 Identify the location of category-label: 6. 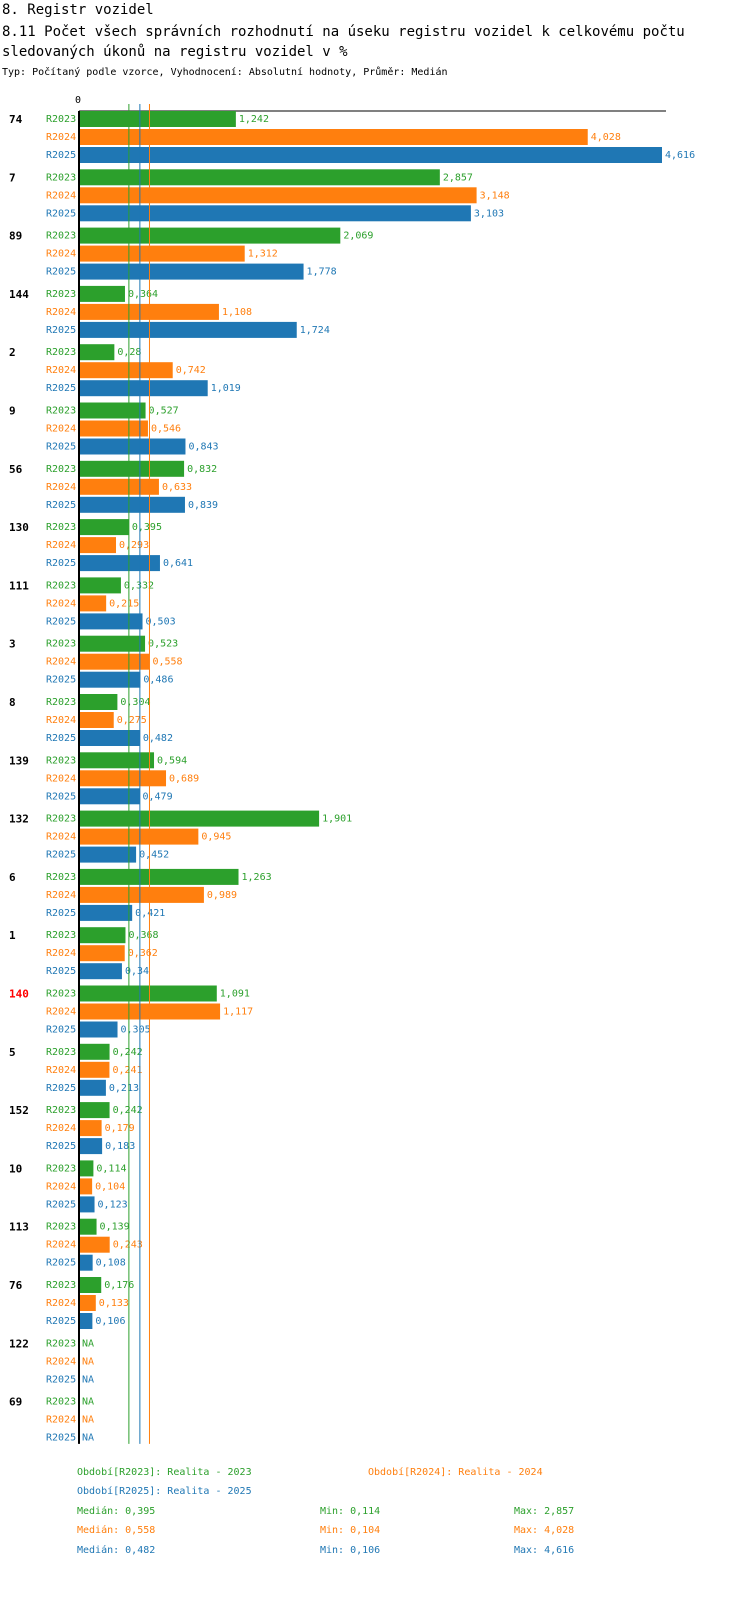
(12, 877).